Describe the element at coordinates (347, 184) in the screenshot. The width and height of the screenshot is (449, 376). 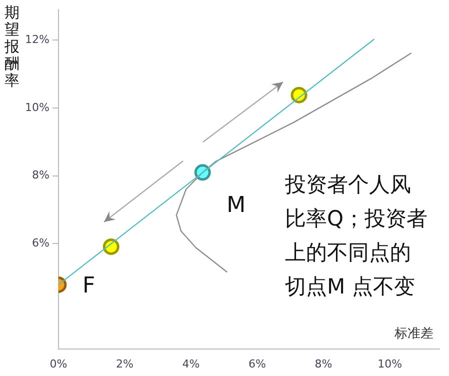
I see `annotation: 投资者个人风` at that location.